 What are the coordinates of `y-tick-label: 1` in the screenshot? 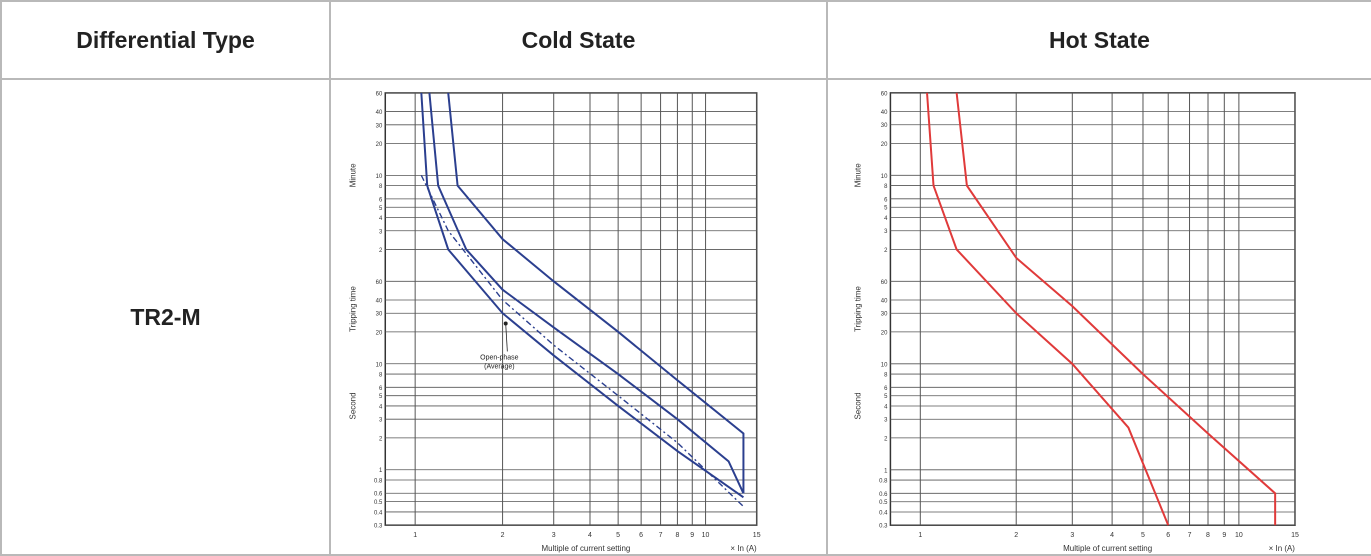 It's located at (886, 471).